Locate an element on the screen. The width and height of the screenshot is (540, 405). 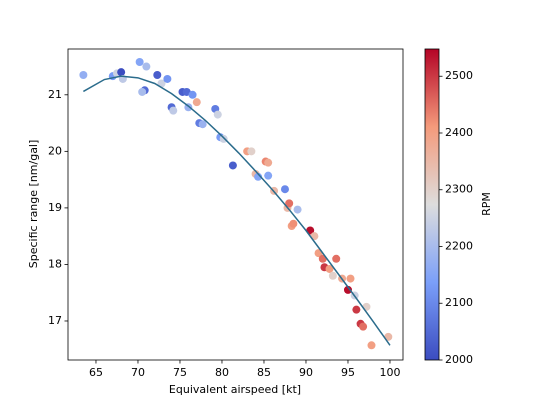
x-tick-label: 80 is located at coordinates (222, 372).